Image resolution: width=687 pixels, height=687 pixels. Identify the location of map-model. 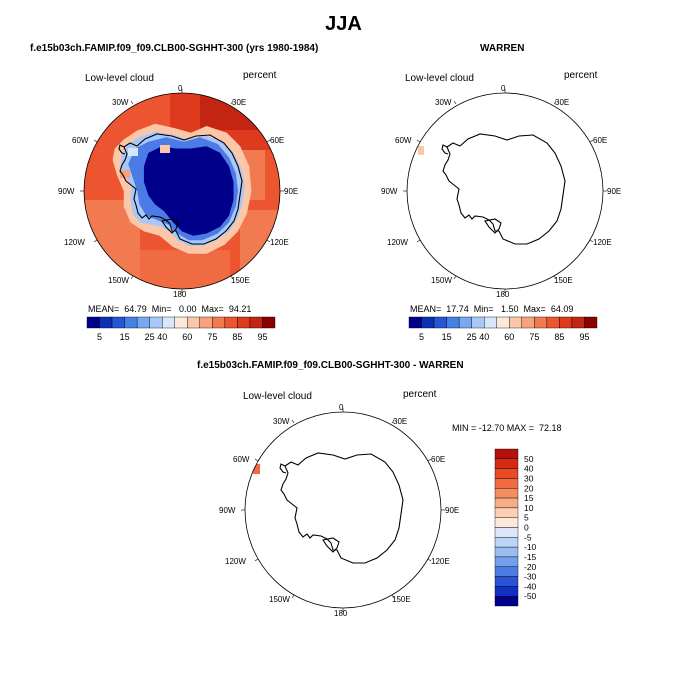
(182, 191).